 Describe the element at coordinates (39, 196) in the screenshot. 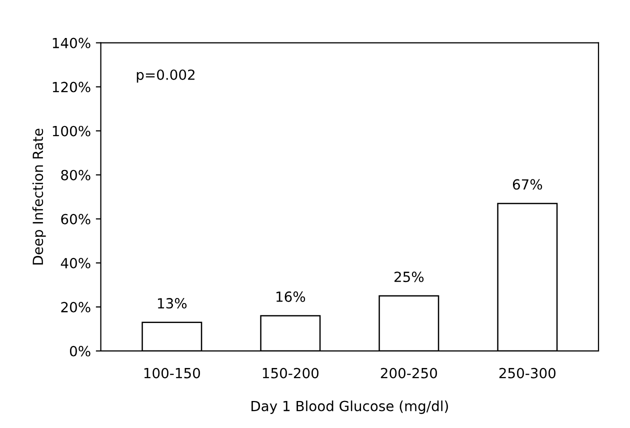

I see `y-axis-title: Deep Infection Rate` at that location.